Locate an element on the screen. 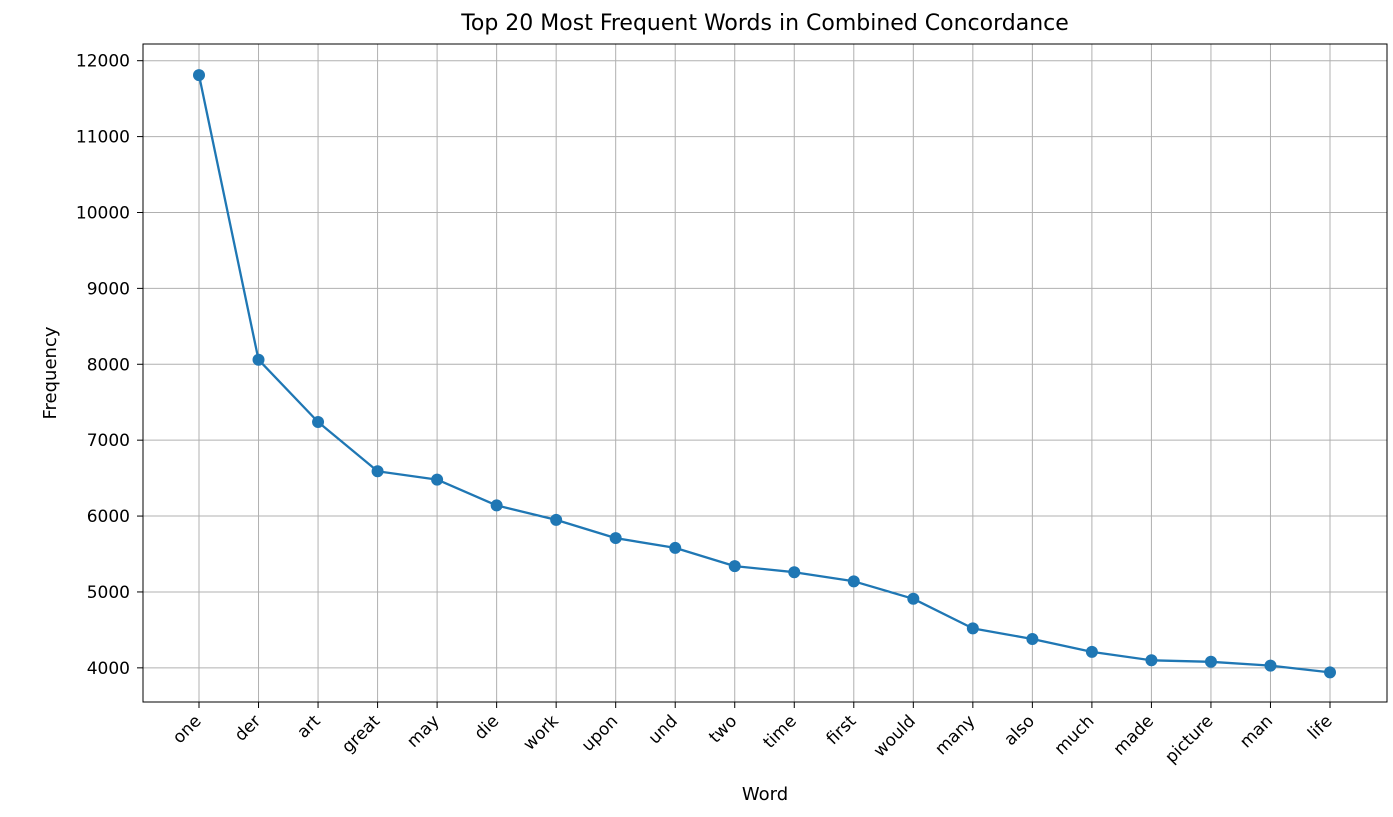 The height and width of the screenshot is (817, 1393). y-tick-label: 8000 is located at coordinates (108, 365).